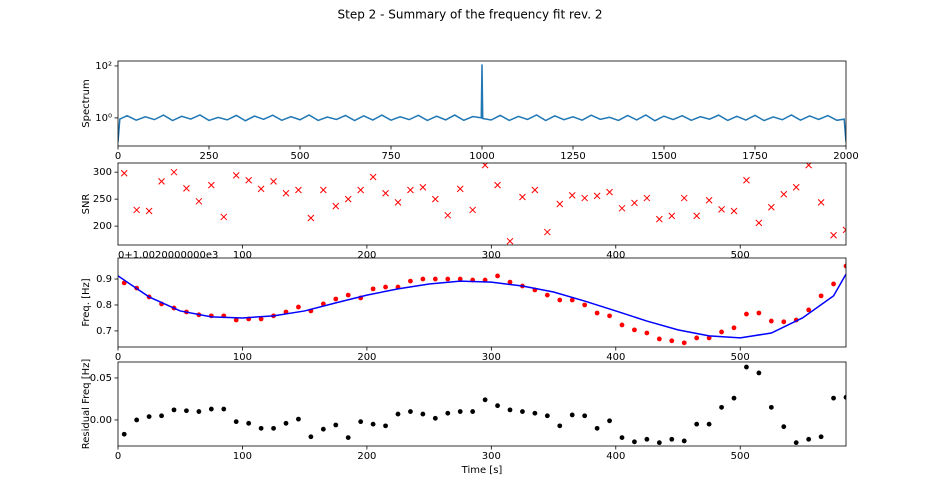  I want to click on y-tick-label: 200, so click(102, 226).